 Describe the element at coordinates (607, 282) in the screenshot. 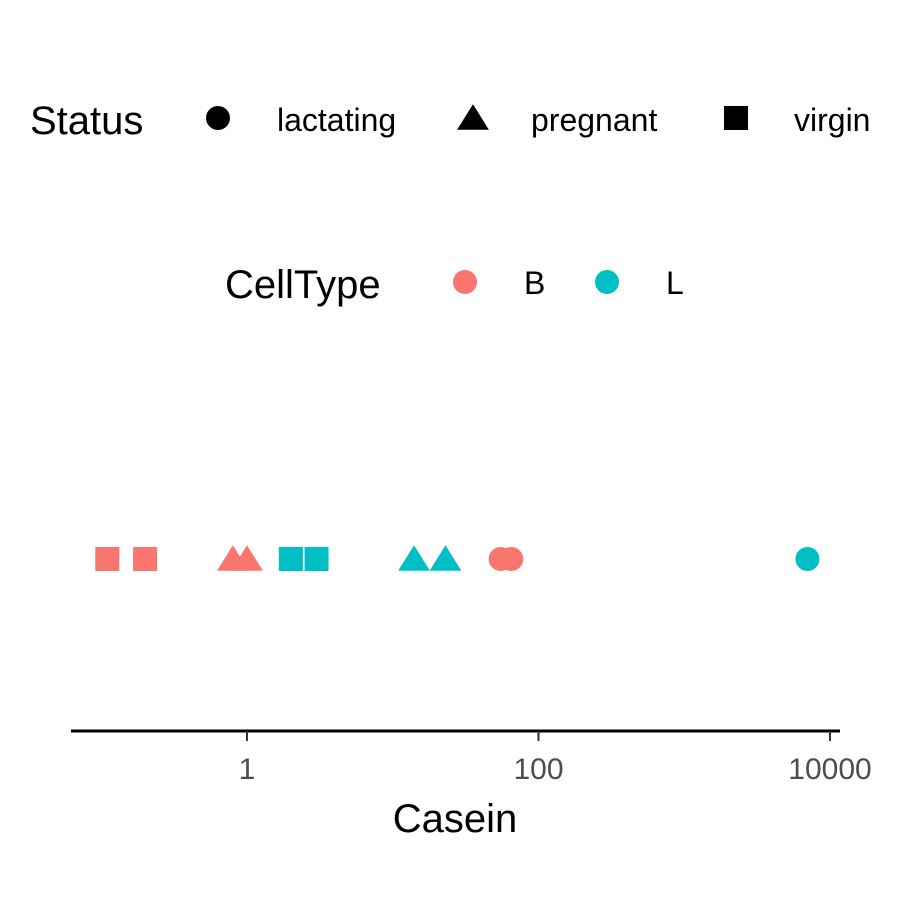

I see `legend-swatch-L` at that location.